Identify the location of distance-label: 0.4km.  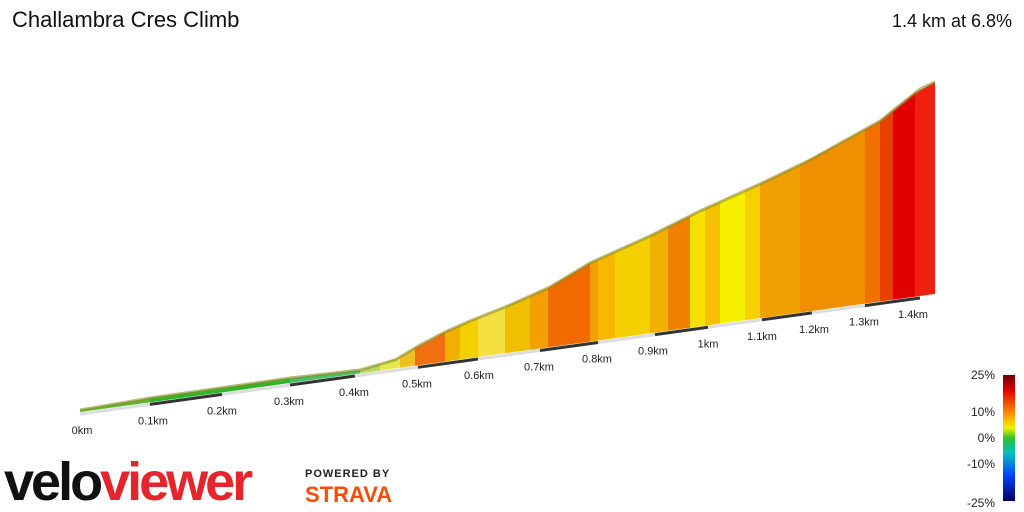
(354, 393).